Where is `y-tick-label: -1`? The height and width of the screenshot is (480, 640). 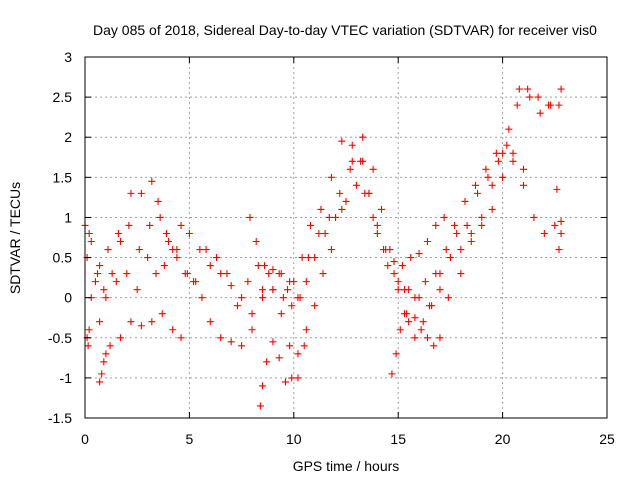
y-tick-label: -1 is located at coordinates (66, 378).